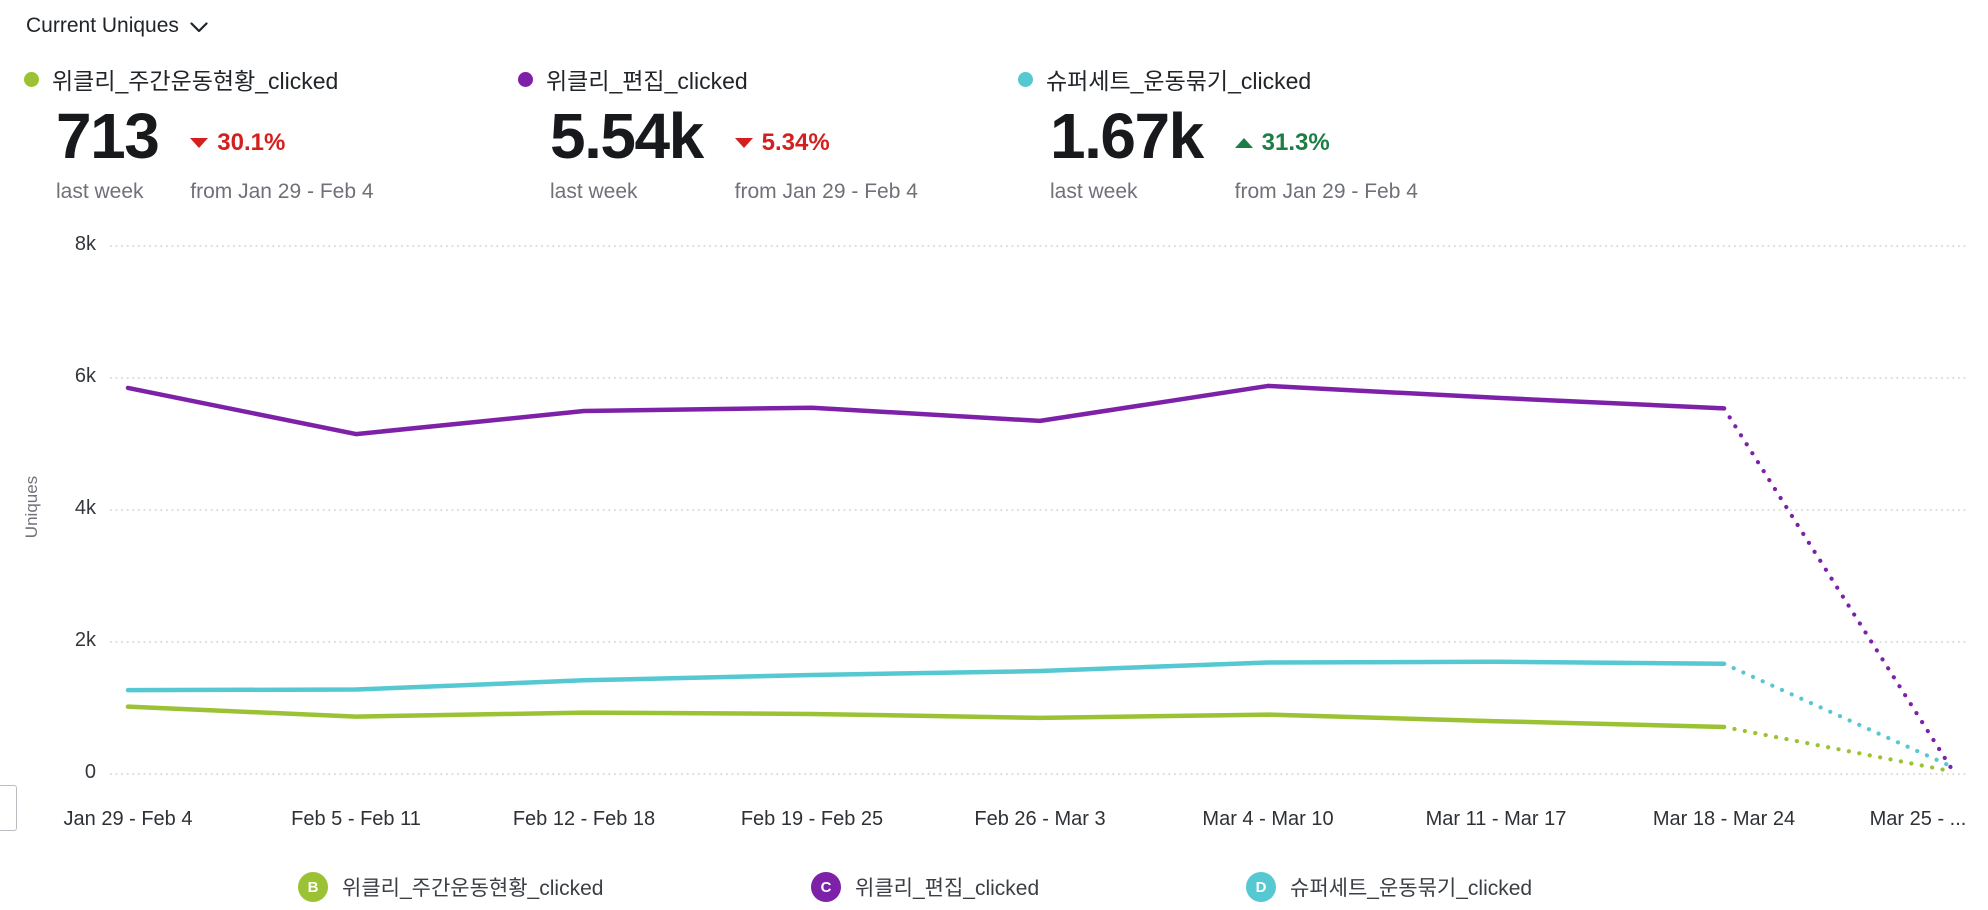 This screenshot has height=910, width=1988. I want to click on kpi-delta: 30.1%, so click(281, 143).